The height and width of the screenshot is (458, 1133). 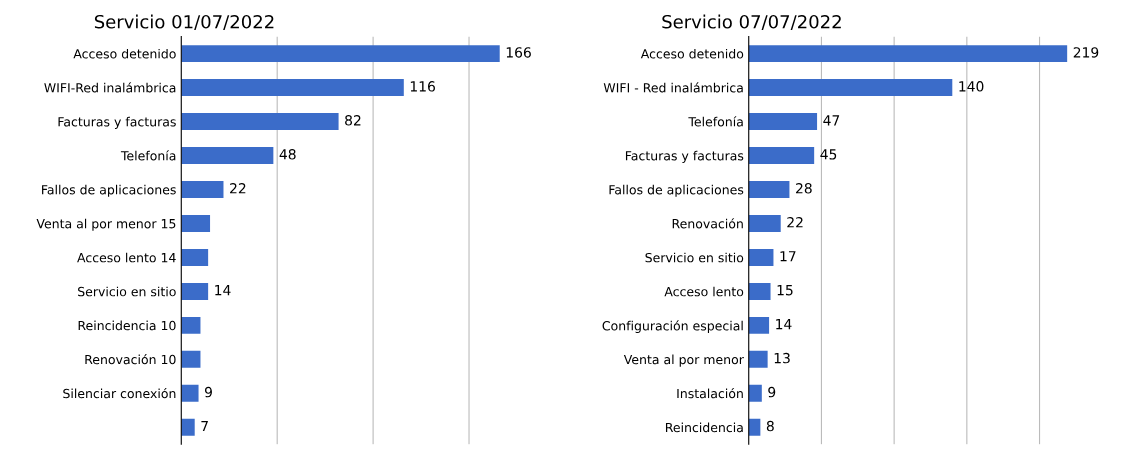 What do you see at coordinates (751, 22) in the screenshot?
I see `chart-title: Servicio 07/07/2022` at bounding box center [751, 22].